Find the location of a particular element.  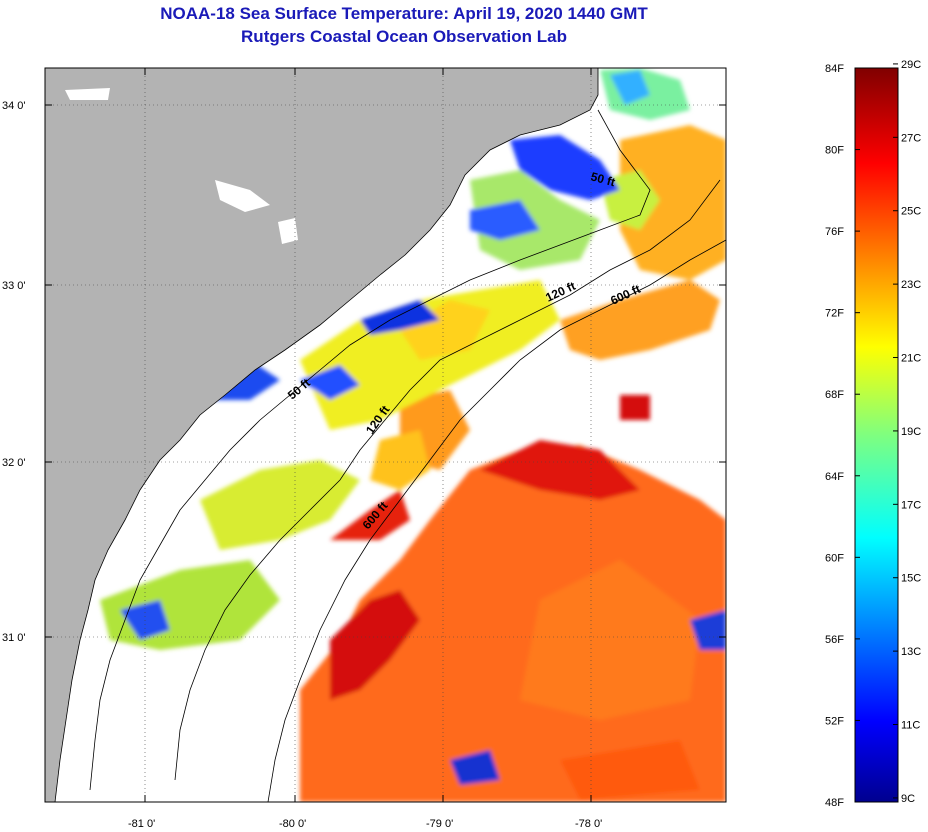

colorbar-label-c: 11C is located at coordinates (910, 726).